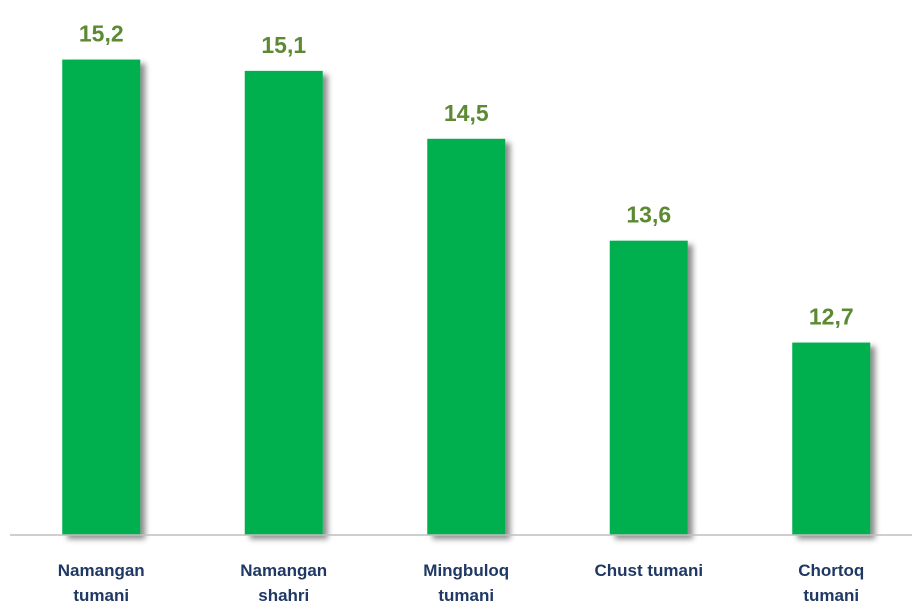 The image size is (912, 613). Describe the element at coordinates (466, 113) in the screenshot. I see `value-label: 14,5` at that location.